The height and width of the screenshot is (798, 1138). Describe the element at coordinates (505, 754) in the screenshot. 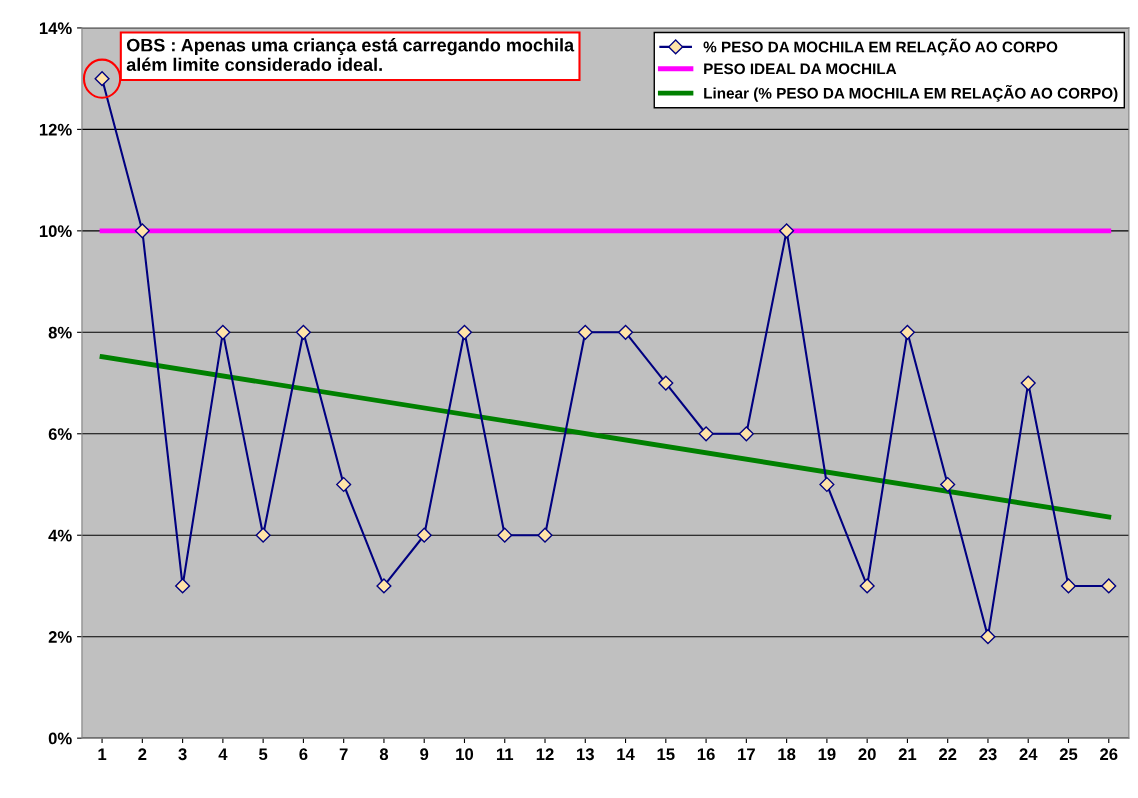

I see `x-tick-label: 11` at that location.